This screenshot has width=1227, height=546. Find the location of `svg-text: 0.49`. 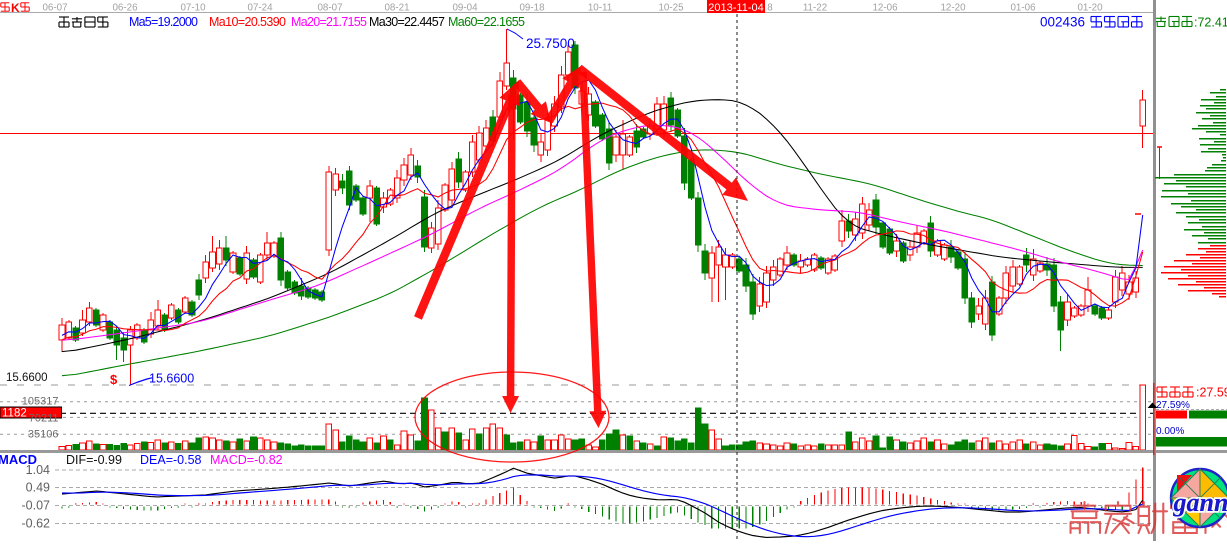

svg-text: 0.49 is located at coordinates (38, 488).